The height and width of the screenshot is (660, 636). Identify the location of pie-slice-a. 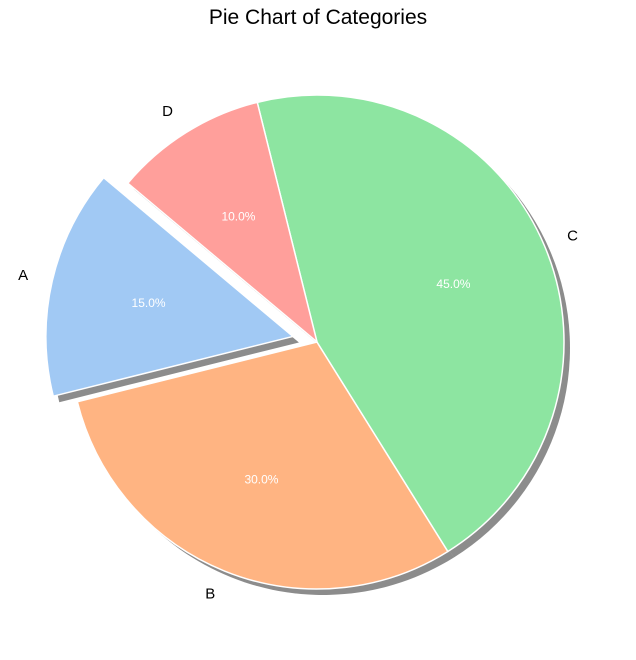
(169, 286).